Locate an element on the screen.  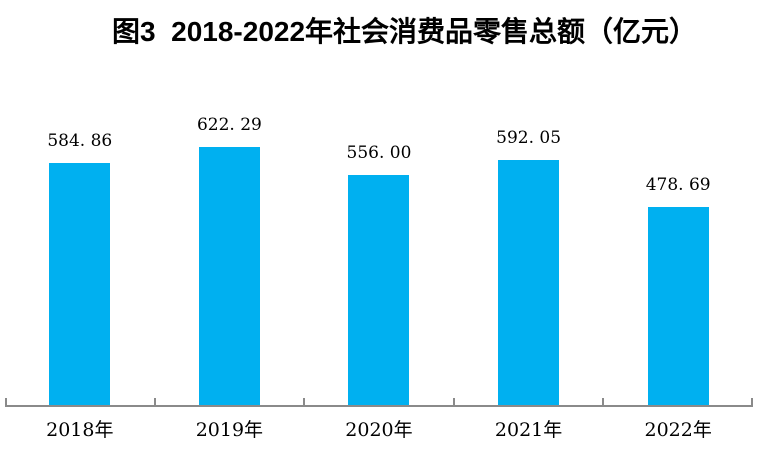
bar-value-label-2020: 556. 00 is located at coordinates (379, 152).